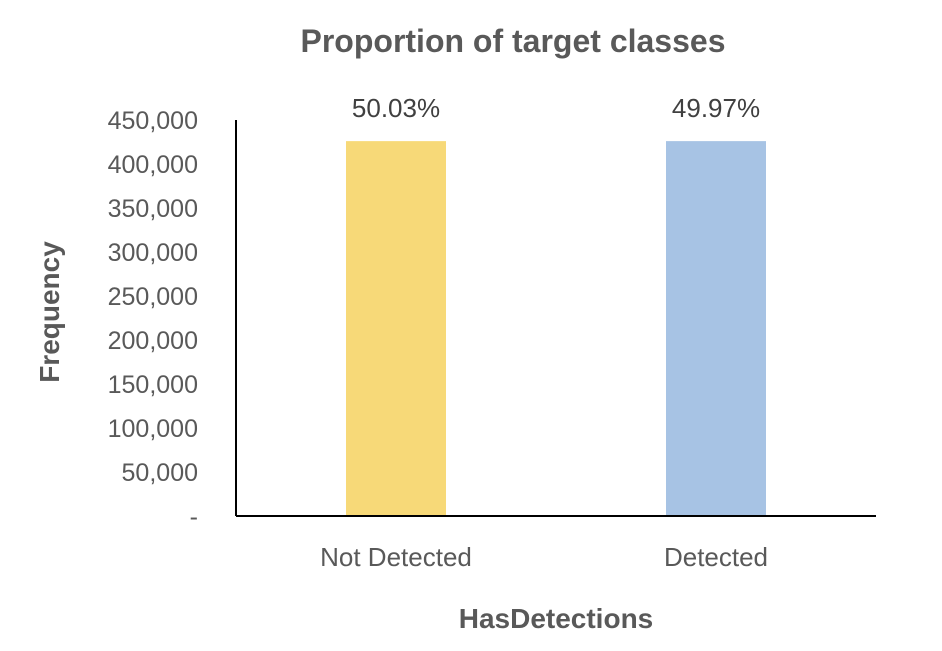 The height and width of the screenshot is (651, 942). Describe the element at coordinates (153, 341) in the screenshot. I see `y-tick-label: 200,000` at that location.